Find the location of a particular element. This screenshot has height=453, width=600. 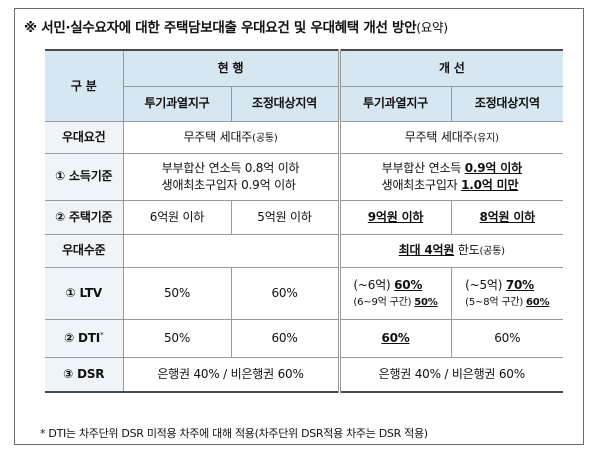

row-requirement: 우대요건 무주택 세대주(공통) 무주택 세대주(유지) is located at coordinates (304, 137).